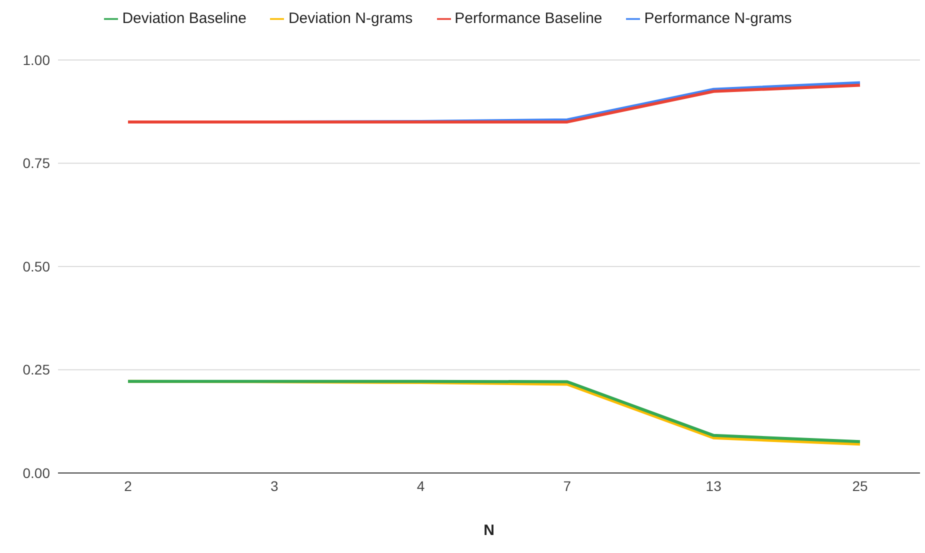 The height and width of the screenshot is (553, 925). I want to click on y-tick-label: 1.00, so click(36, 60).